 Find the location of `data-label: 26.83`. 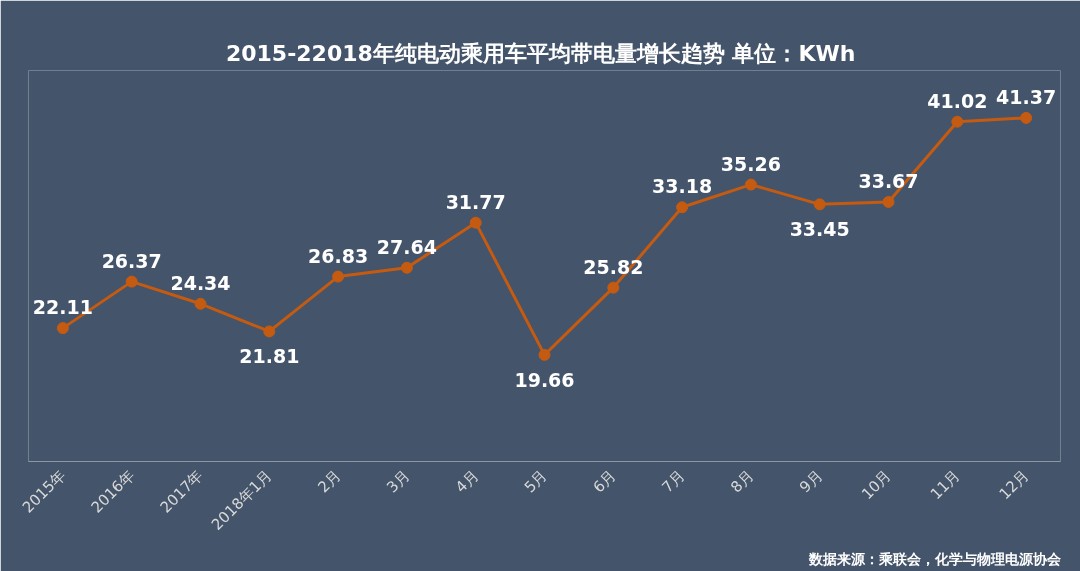

data-label: 26.83 is located at coordinates (338, 255).